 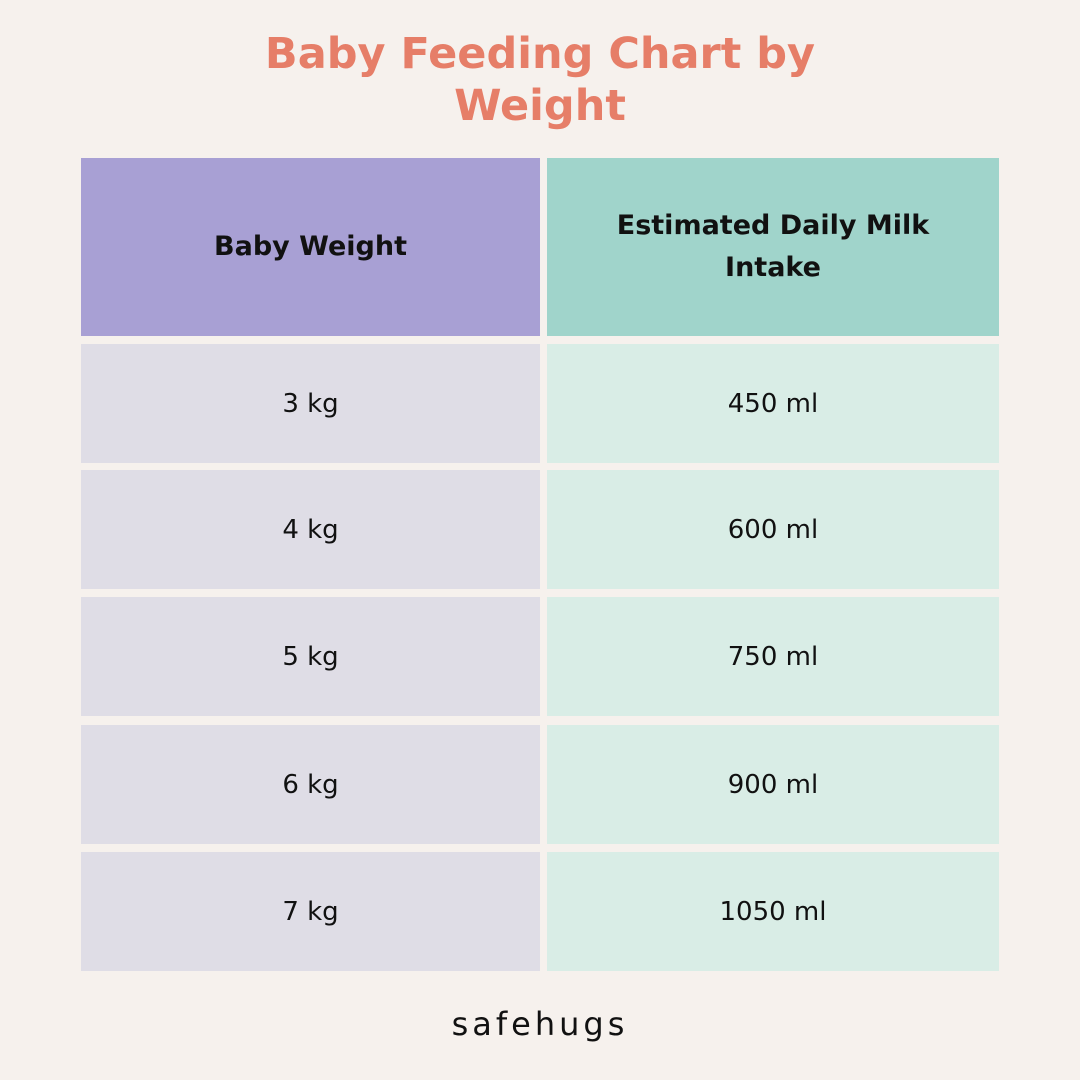 I want to click on table-row: 3 kg 450 ml, so click(x=540, y=403).